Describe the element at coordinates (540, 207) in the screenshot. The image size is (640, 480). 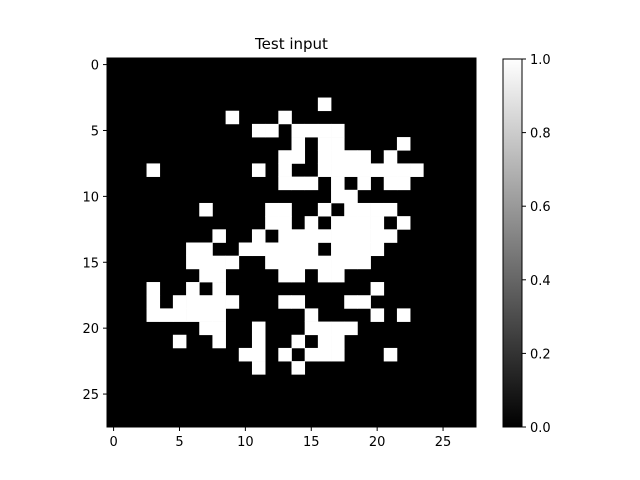
I see `colorbar-tick-label: 0.6` at that location.